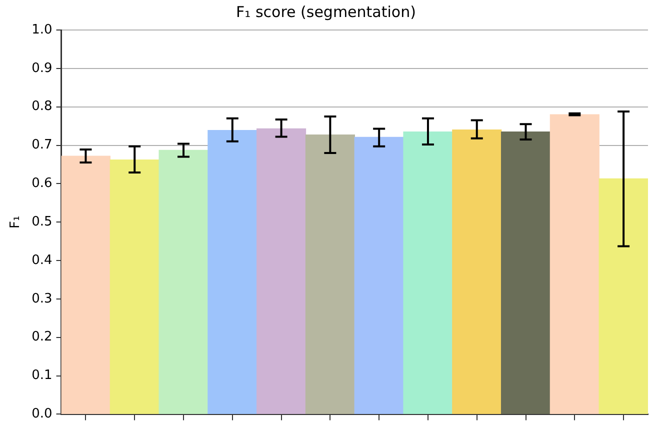  What do you see at coordinates (42, 145) in the screenshot?
I see `y-tick-label: 0.7` at bounding box center [42, 145].